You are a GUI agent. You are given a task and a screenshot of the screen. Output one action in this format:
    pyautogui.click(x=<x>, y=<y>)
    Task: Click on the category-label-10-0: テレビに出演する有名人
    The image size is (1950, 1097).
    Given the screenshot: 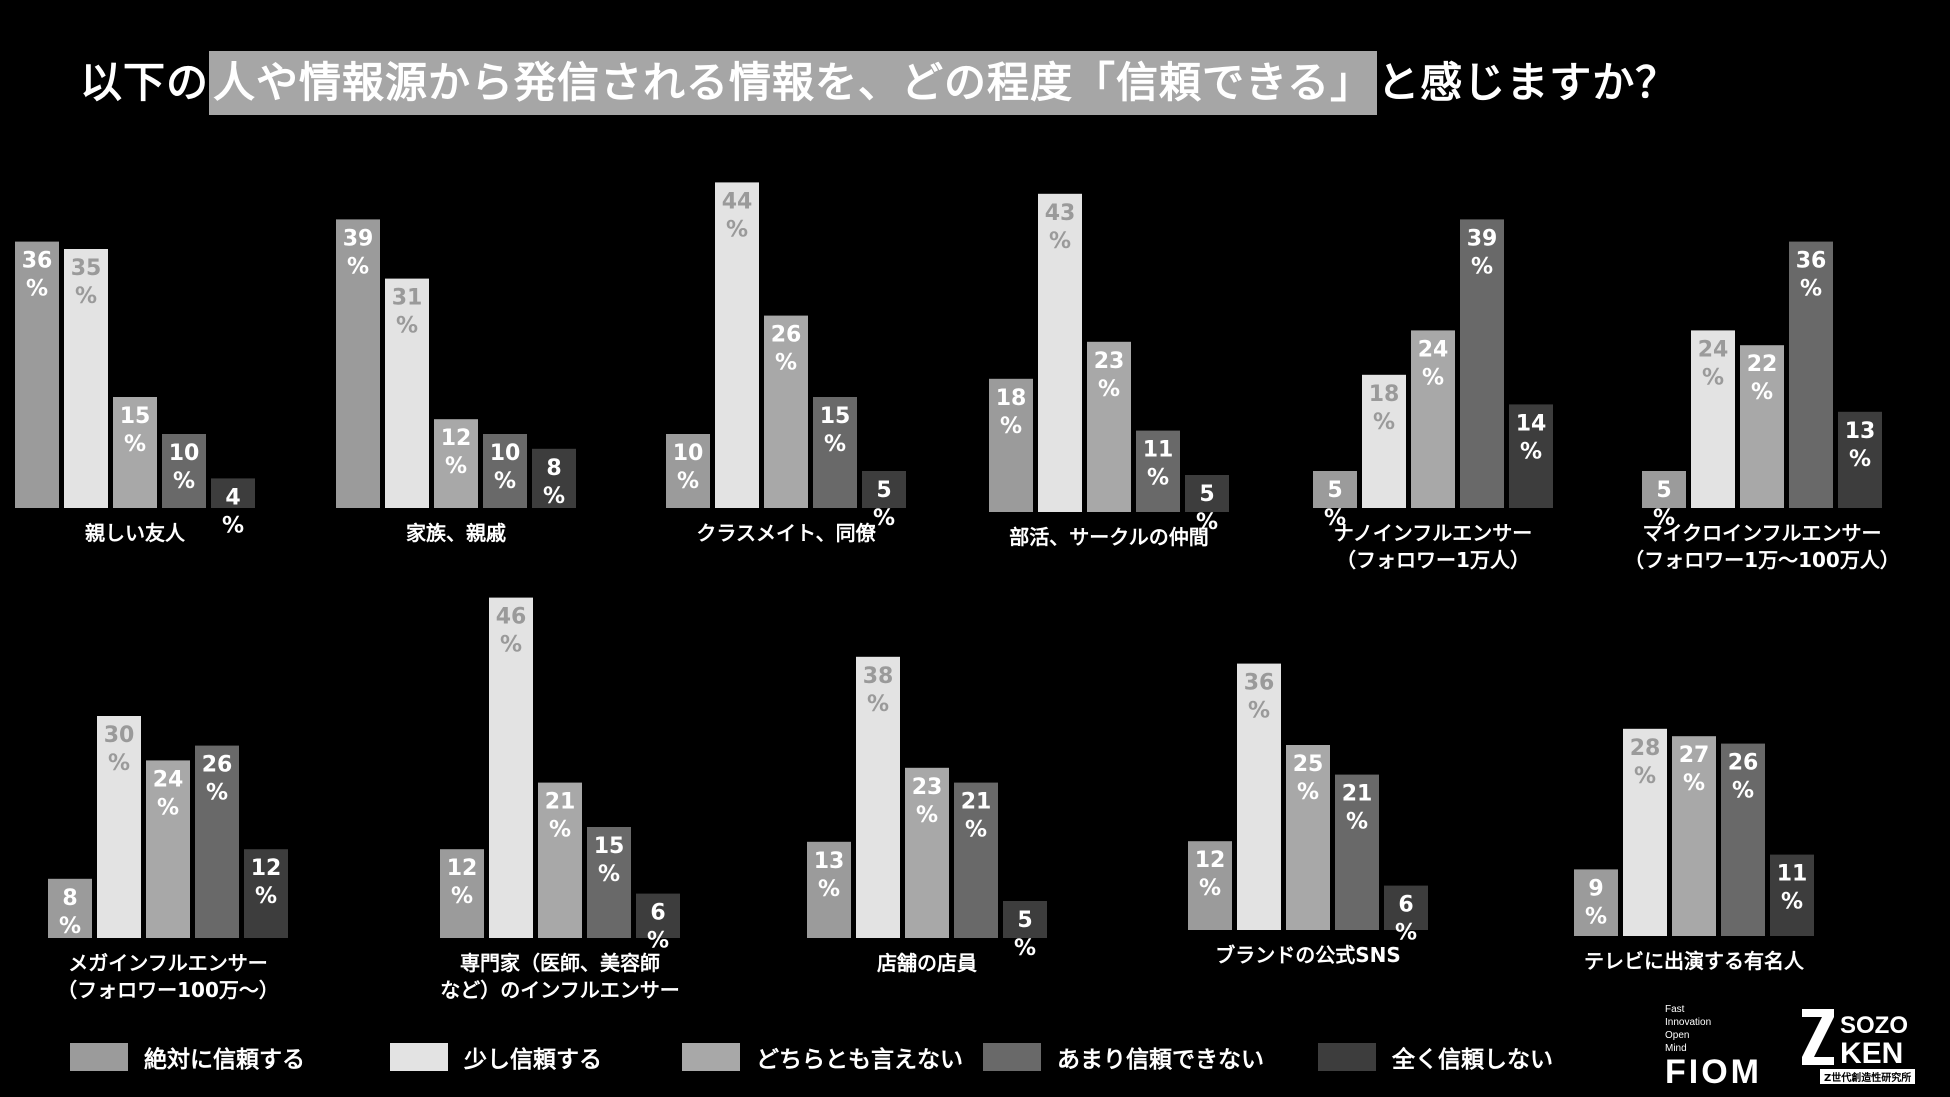 What is the action you would take?
    pyautogui.click(x=1694, y=961)
    